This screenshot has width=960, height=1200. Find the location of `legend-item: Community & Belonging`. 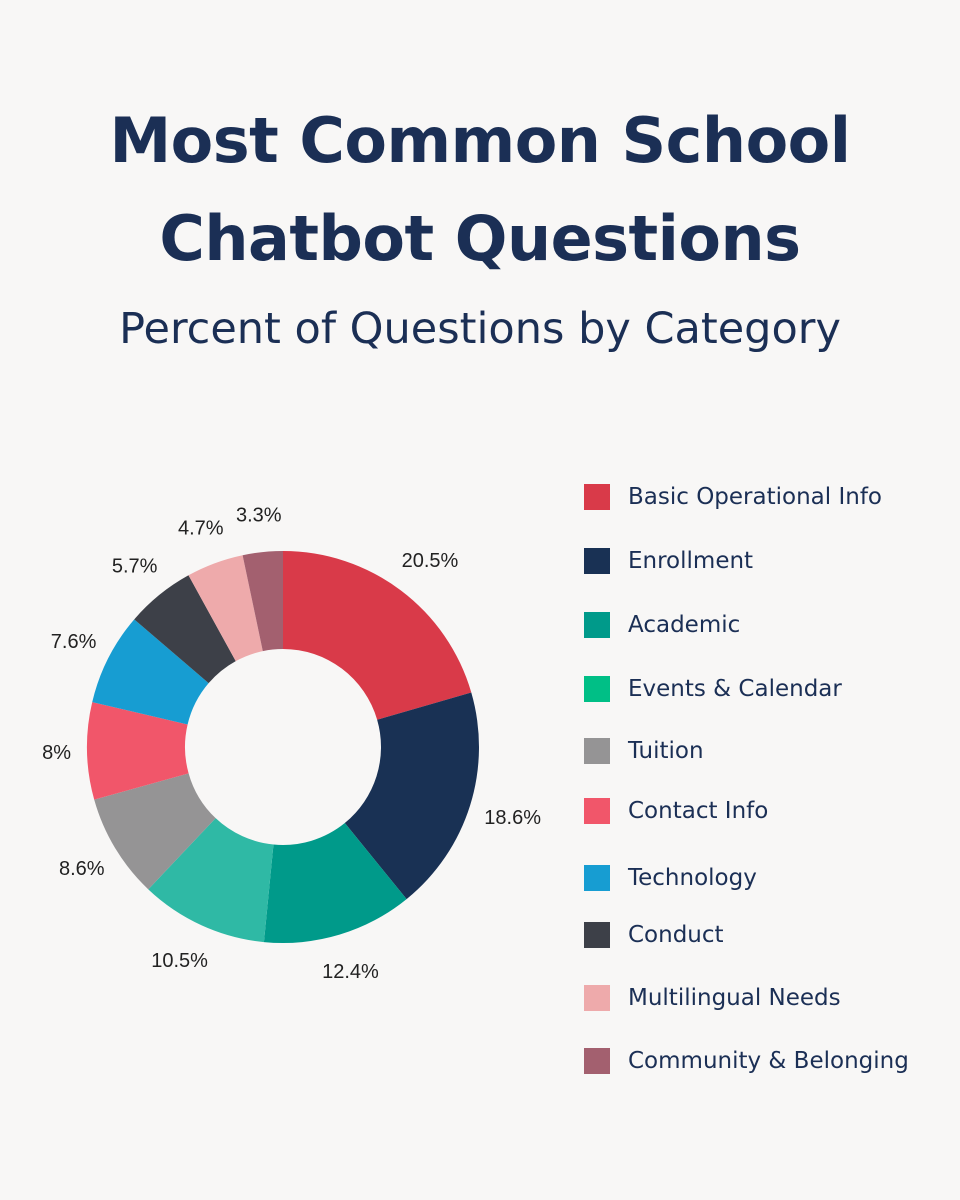

legend-item: Community & Belonging is located at coordinates (772, 1063).